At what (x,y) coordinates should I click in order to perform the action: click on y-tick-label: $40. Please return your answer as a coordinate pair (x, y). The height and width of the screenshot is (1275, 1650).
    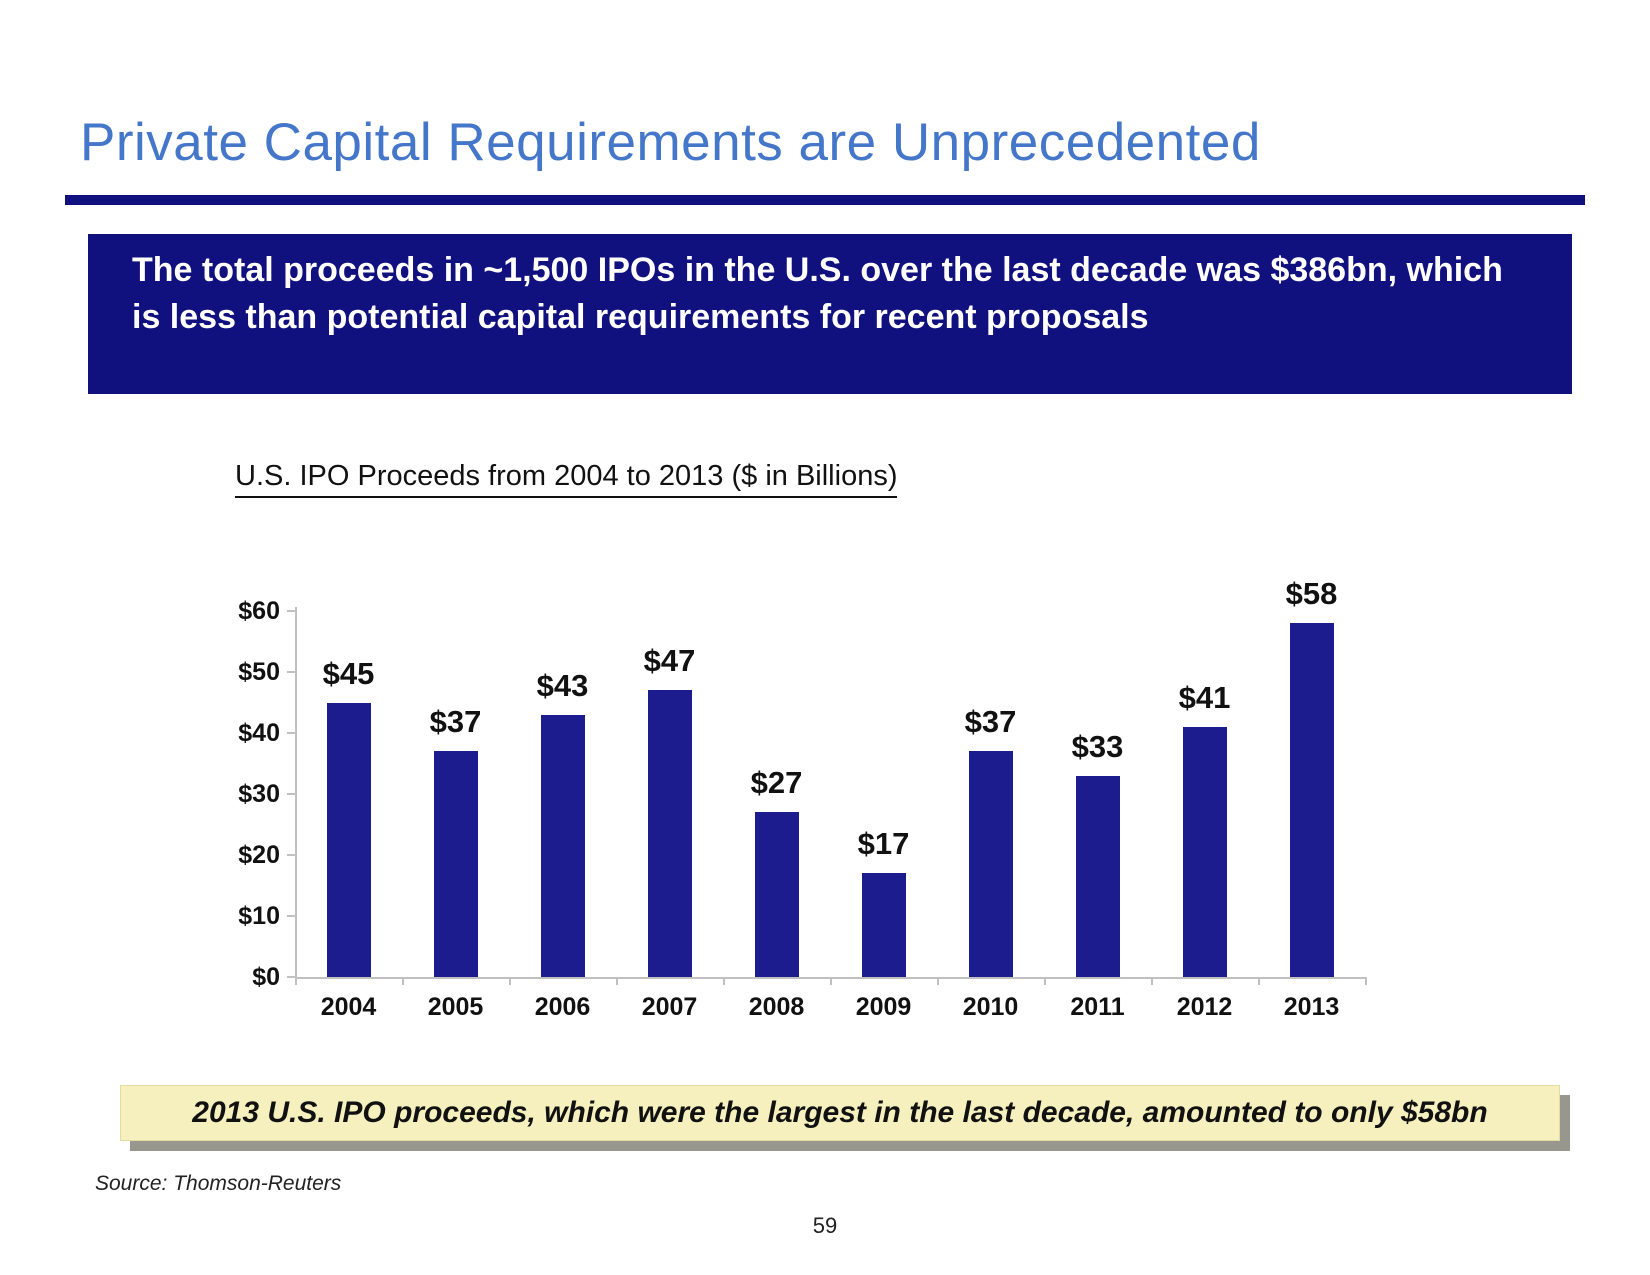
    Looking at the image, I should click on (259, 733).